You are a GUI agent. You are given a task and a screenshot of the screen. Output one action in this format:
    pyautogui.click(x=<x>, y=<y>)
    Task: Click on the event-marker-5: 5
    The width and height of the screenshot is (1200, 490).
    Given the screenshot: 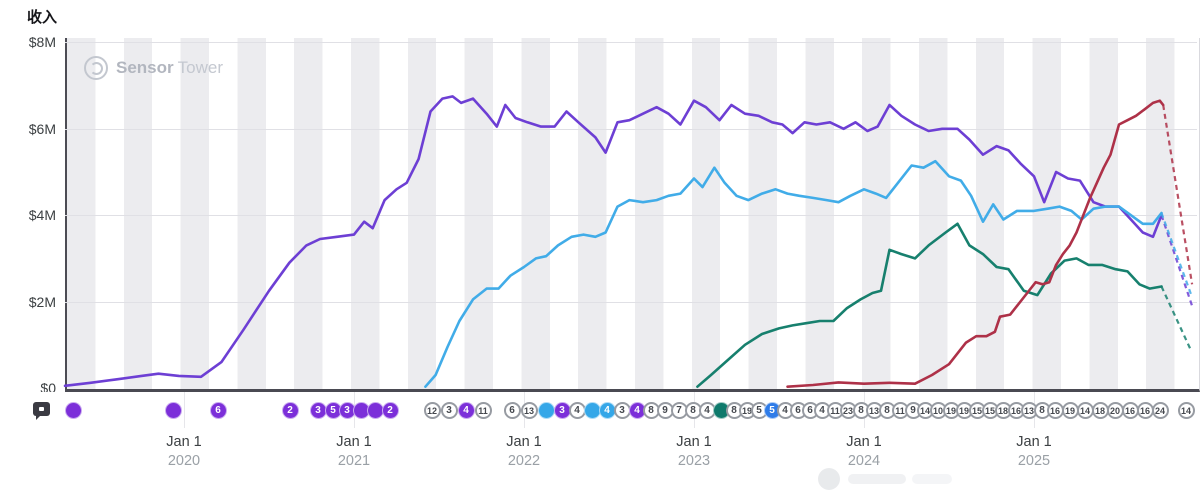 What is the action you would take?
    pyautogui.click(x=772, y=410)
    